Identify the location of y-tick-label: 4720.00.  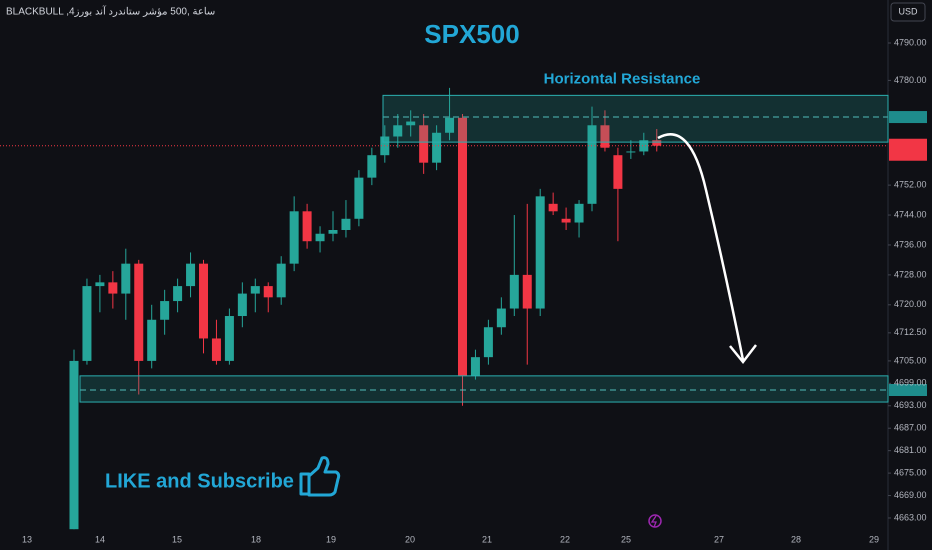
(910, 304).